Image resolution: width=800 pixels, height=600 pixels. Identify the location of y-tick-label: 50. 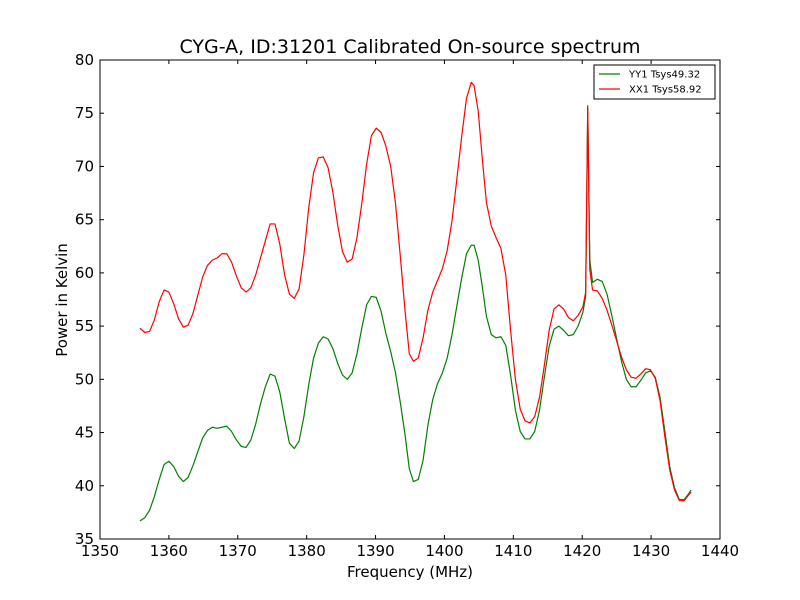
(84, 379).